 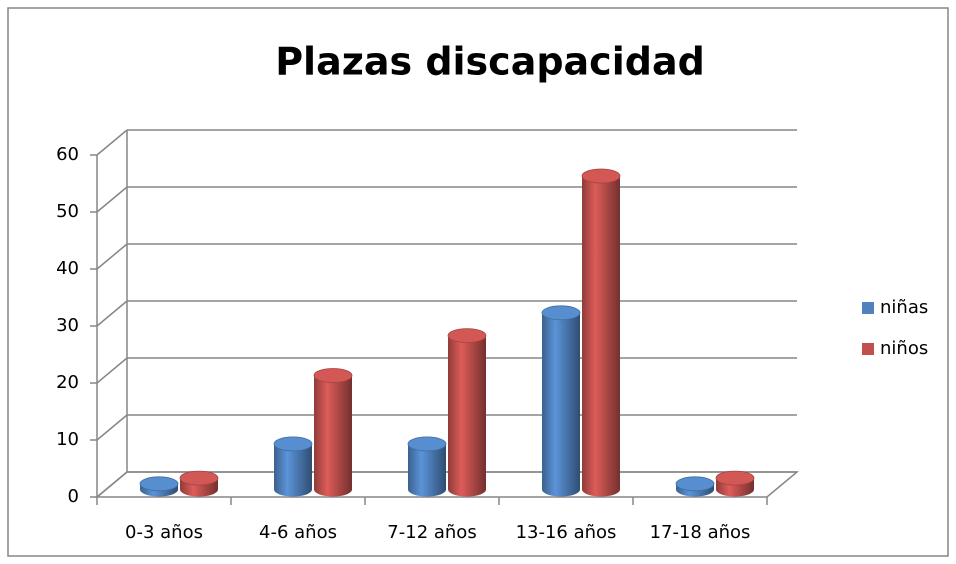 I want to click on x-tick-label: 0-3 años, so click(x=164, y=532).